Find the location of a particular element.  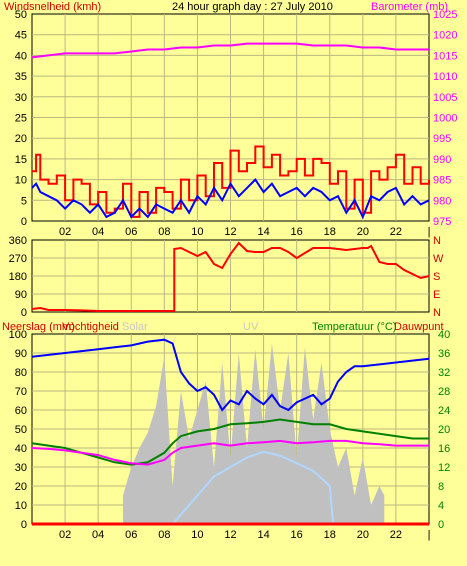

left-tick-label: 70 is located at coordinates (21, 392).